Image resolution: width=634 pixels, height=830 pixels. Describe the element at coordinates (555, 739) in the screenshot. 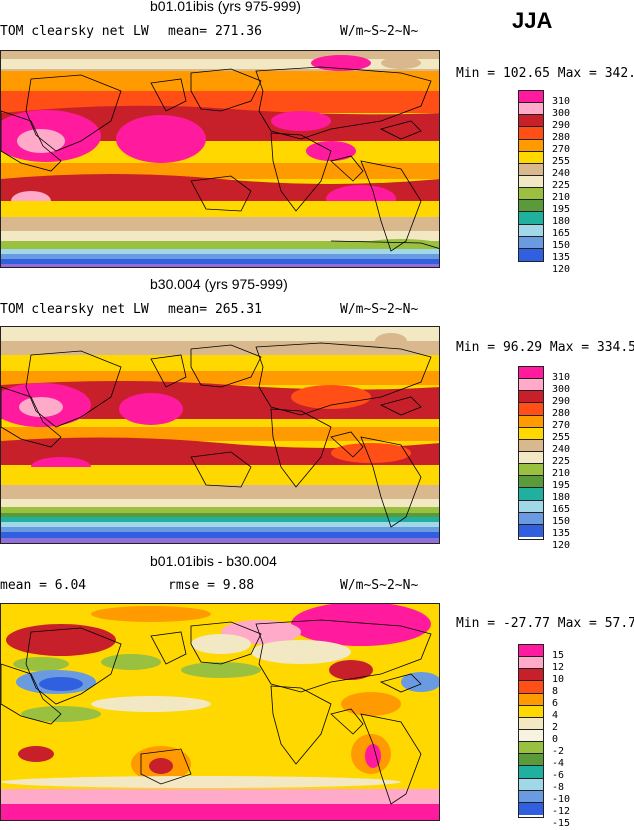

I see `colorbar-label: 0` at that location.